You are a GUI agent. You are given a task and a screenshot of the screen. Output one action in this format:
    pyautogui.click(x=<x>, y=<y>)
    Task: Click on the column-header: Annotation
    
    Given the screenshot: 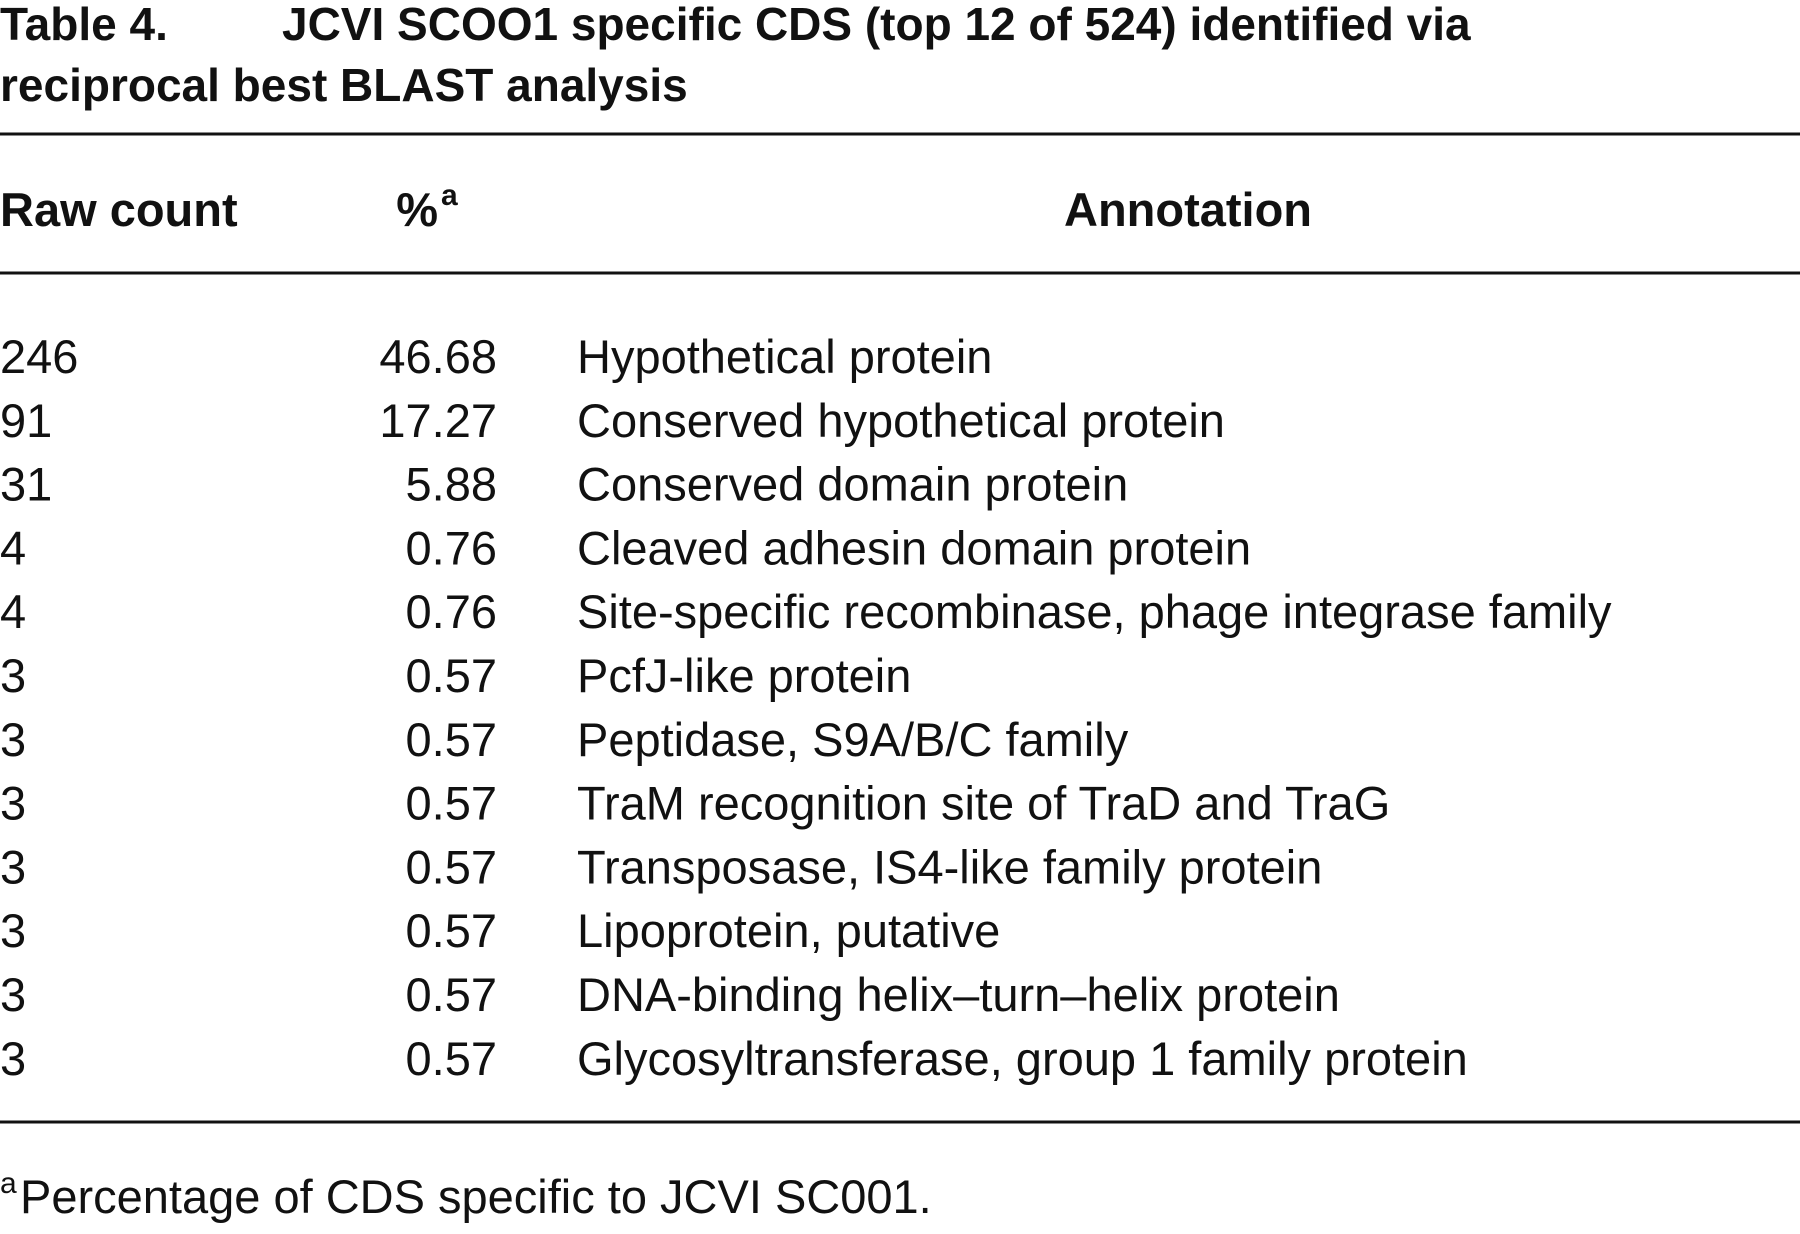 What is the action you would take?
    pyautogui.click(x=1188, y=209)
    